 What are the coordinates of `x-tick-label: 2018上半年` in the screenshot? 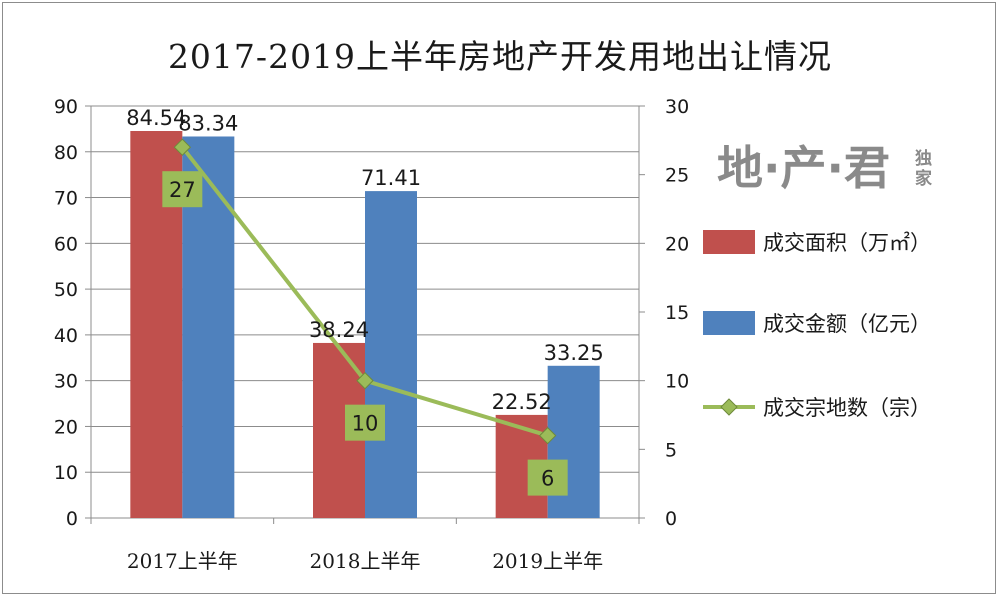 It's located at (365, 561).